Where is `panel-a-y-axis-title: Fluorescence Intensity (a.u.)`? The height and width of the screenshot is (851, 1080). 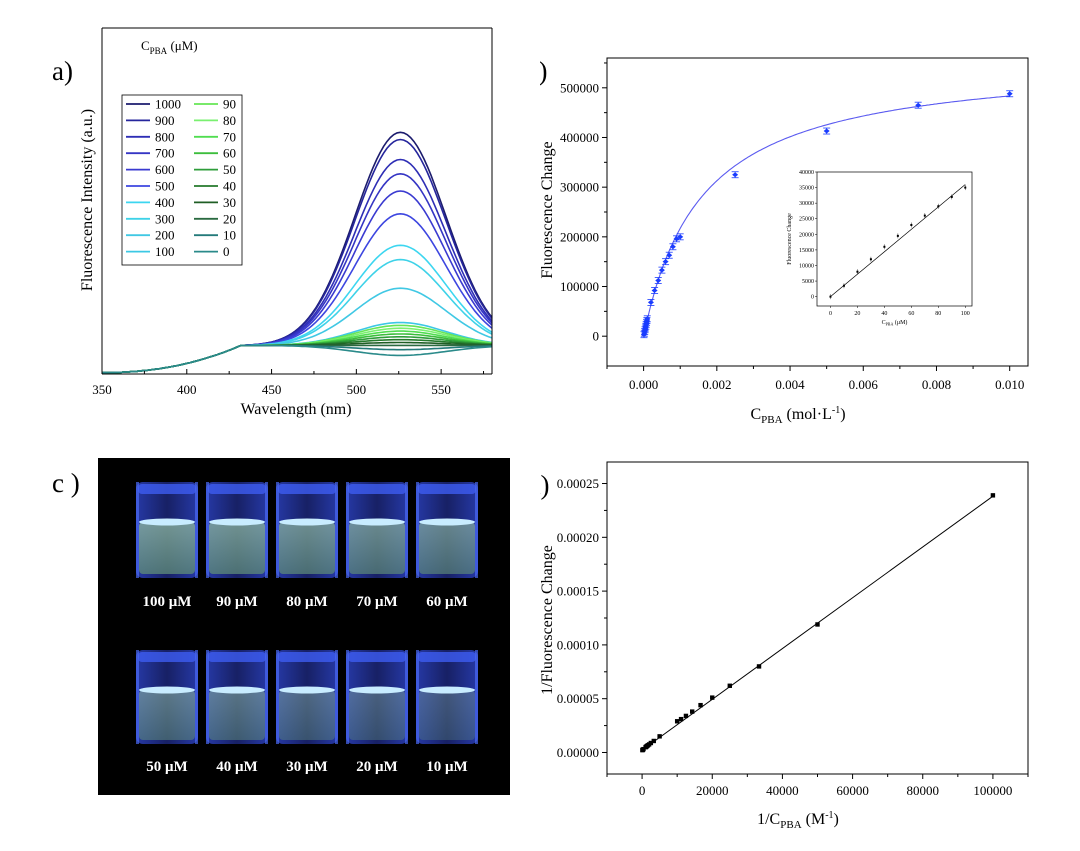
panel-a-y-axis-title: Fluorescence Intensity (a.u.) is located at coordinates (87, 200).